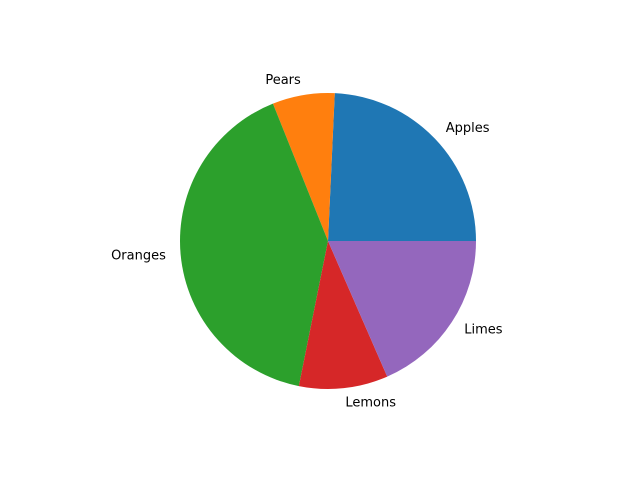  I want to click on pie-label-apples: Apples, so click(468, 128).